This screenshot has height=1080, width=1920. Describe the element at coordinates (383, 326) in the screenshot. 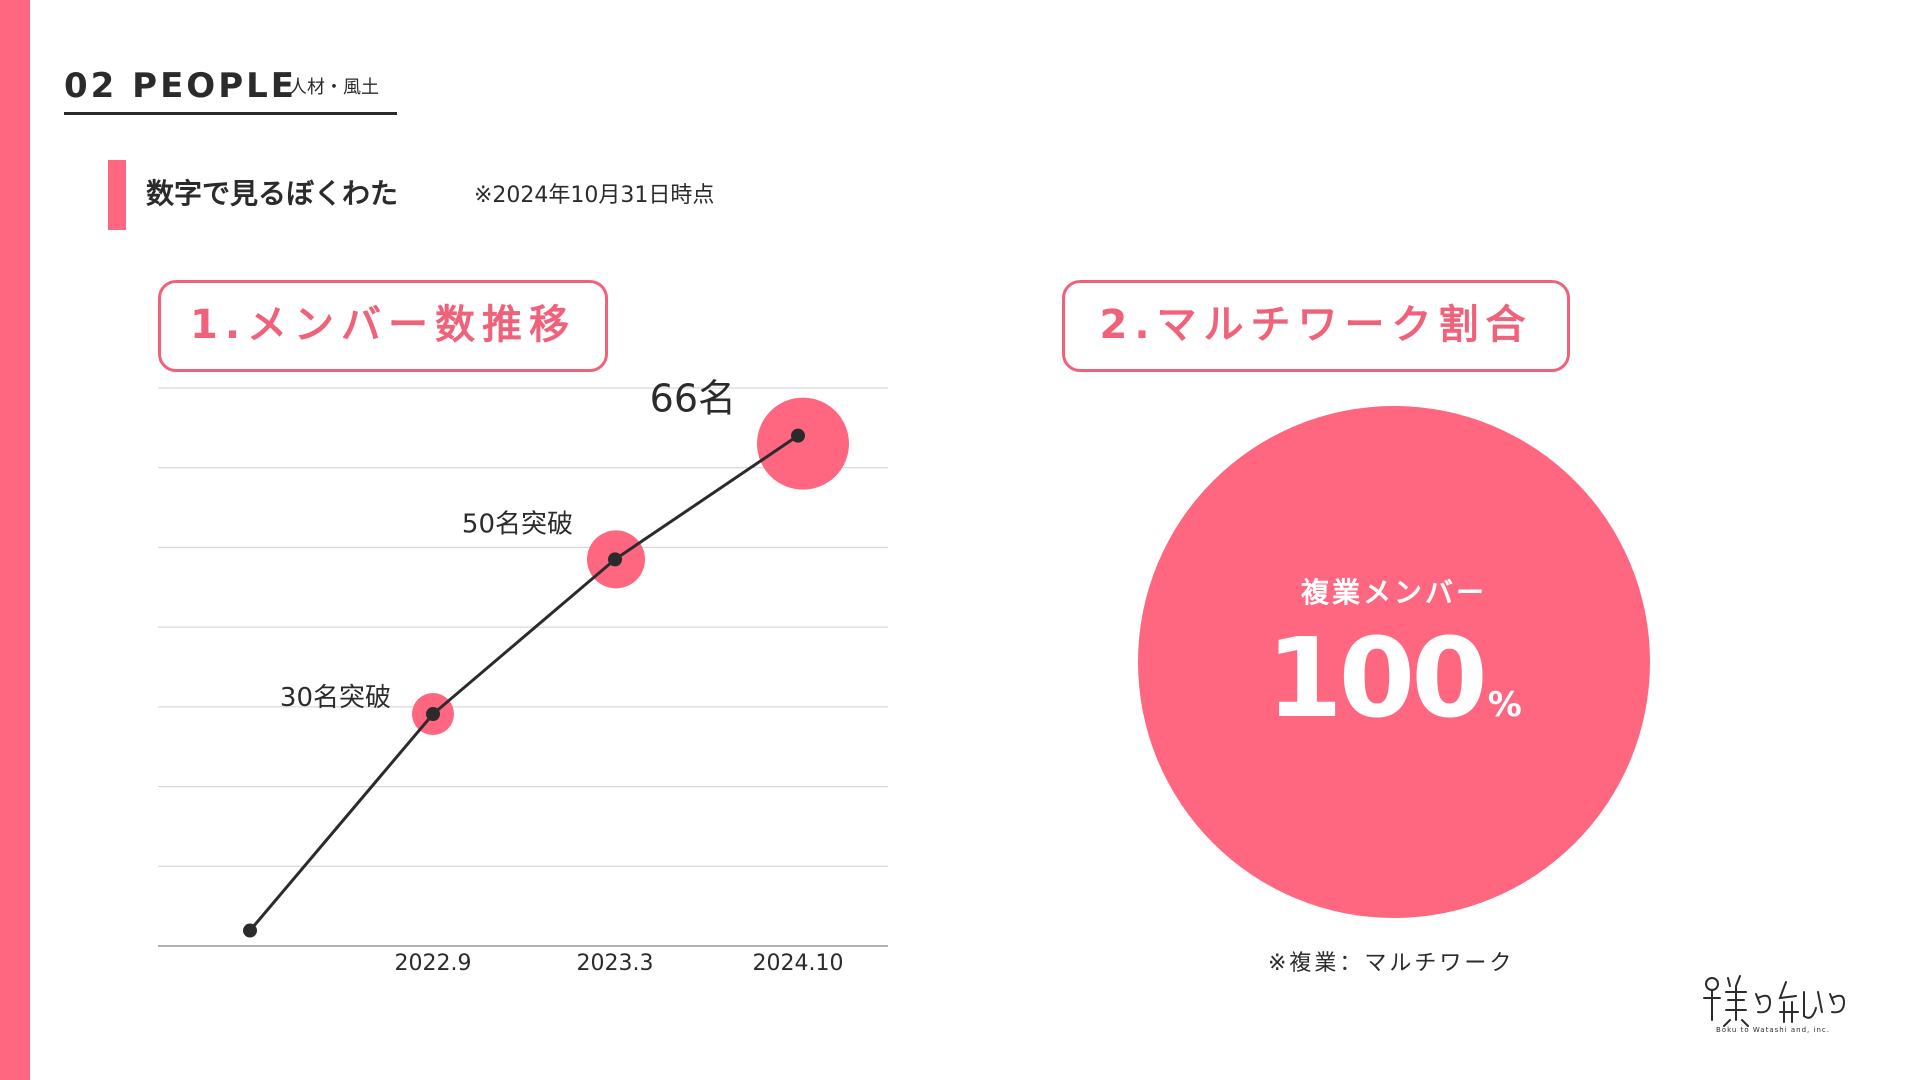

I see `member-trend-label: 1.メンバー数推移` at that location.